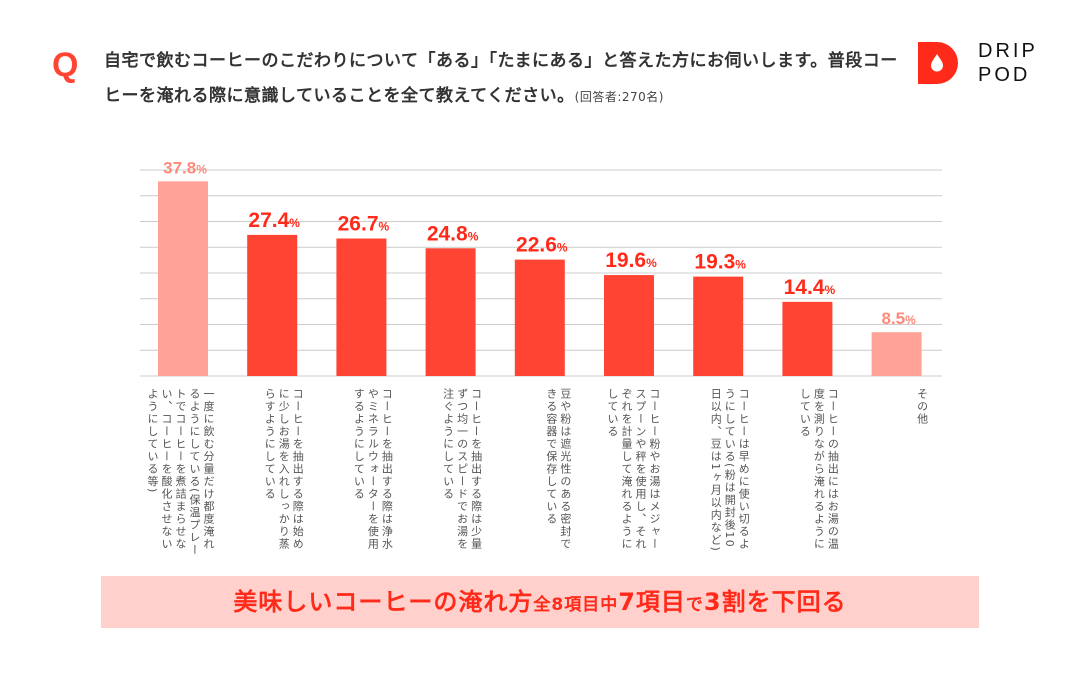  Describe the element at coordinates (898, 318) in the screenshot. I see `value-label: 8.5%` at that location.